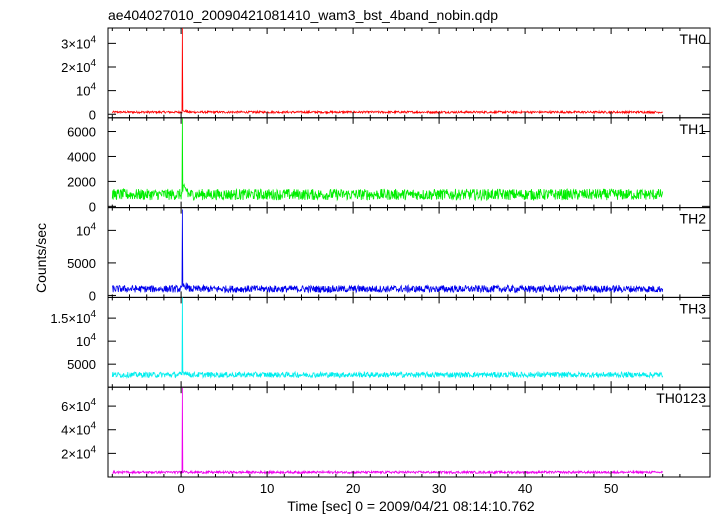  Describe the element at coordinates (81, 132) in the screenshot. I see `y-tick-label: 6000` at that location.